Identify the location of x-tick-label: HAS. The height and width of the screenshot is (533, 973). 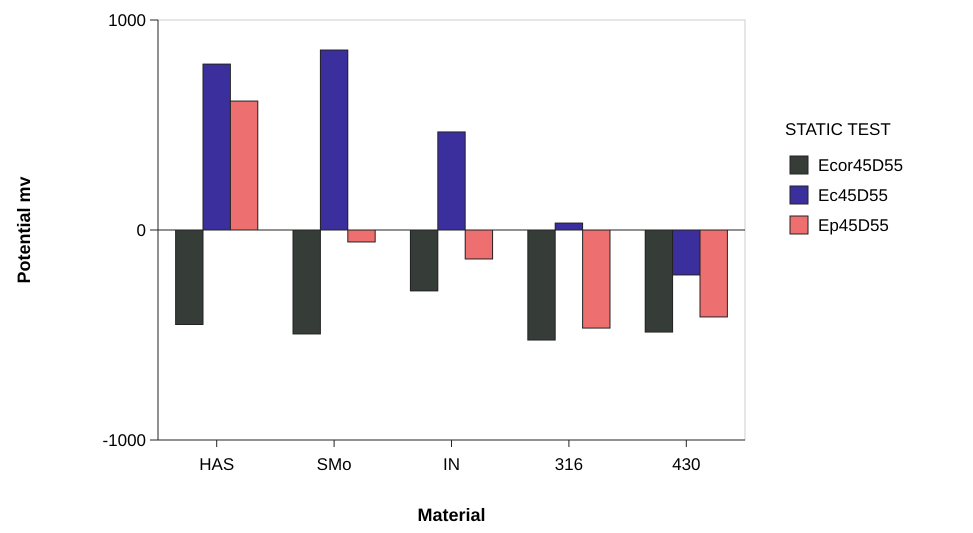
(216, 464).